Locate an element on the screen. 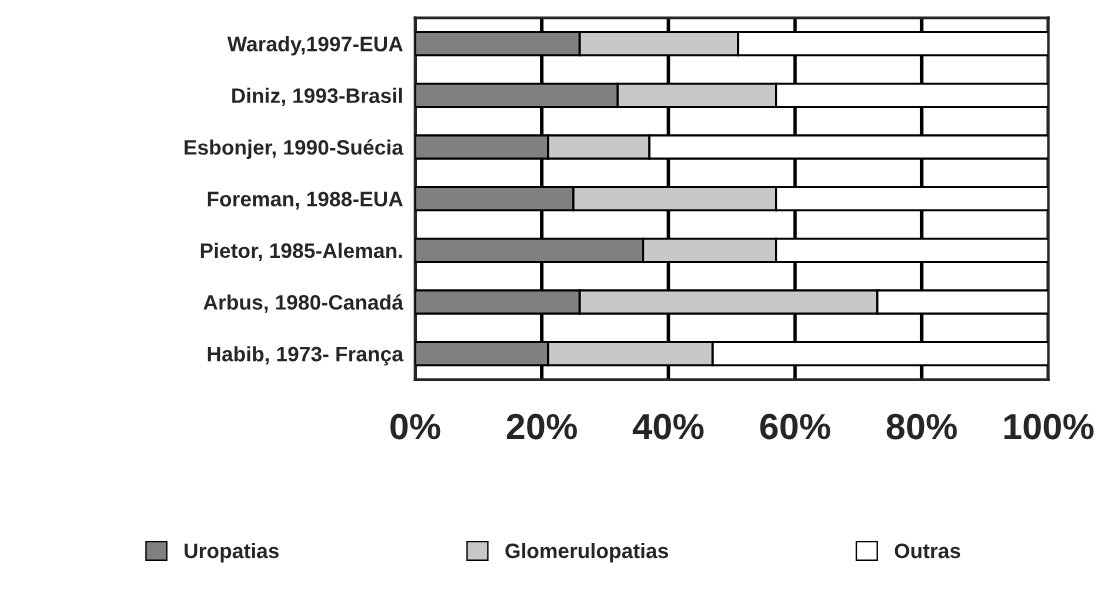  x-tick-label: 40% is located at coordinates (668, 426).